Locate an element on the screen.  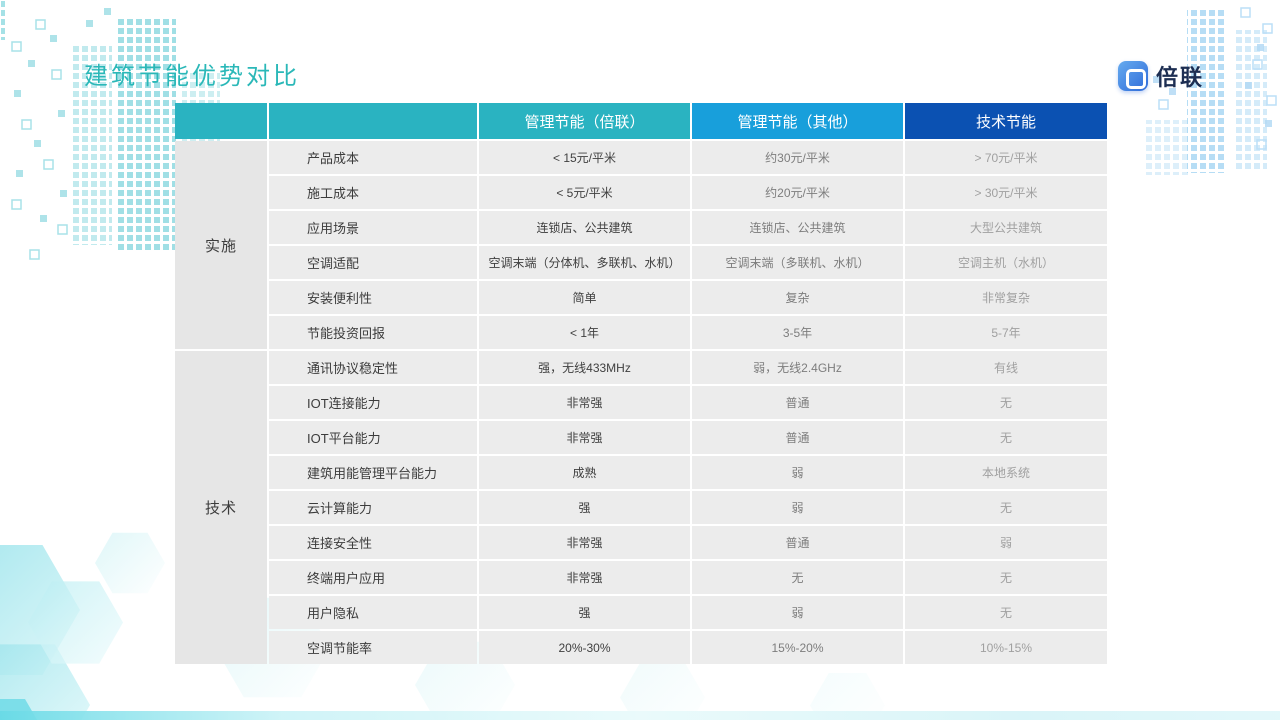
value-cell-other: 3-5年 is located at coordinates (797, 332).